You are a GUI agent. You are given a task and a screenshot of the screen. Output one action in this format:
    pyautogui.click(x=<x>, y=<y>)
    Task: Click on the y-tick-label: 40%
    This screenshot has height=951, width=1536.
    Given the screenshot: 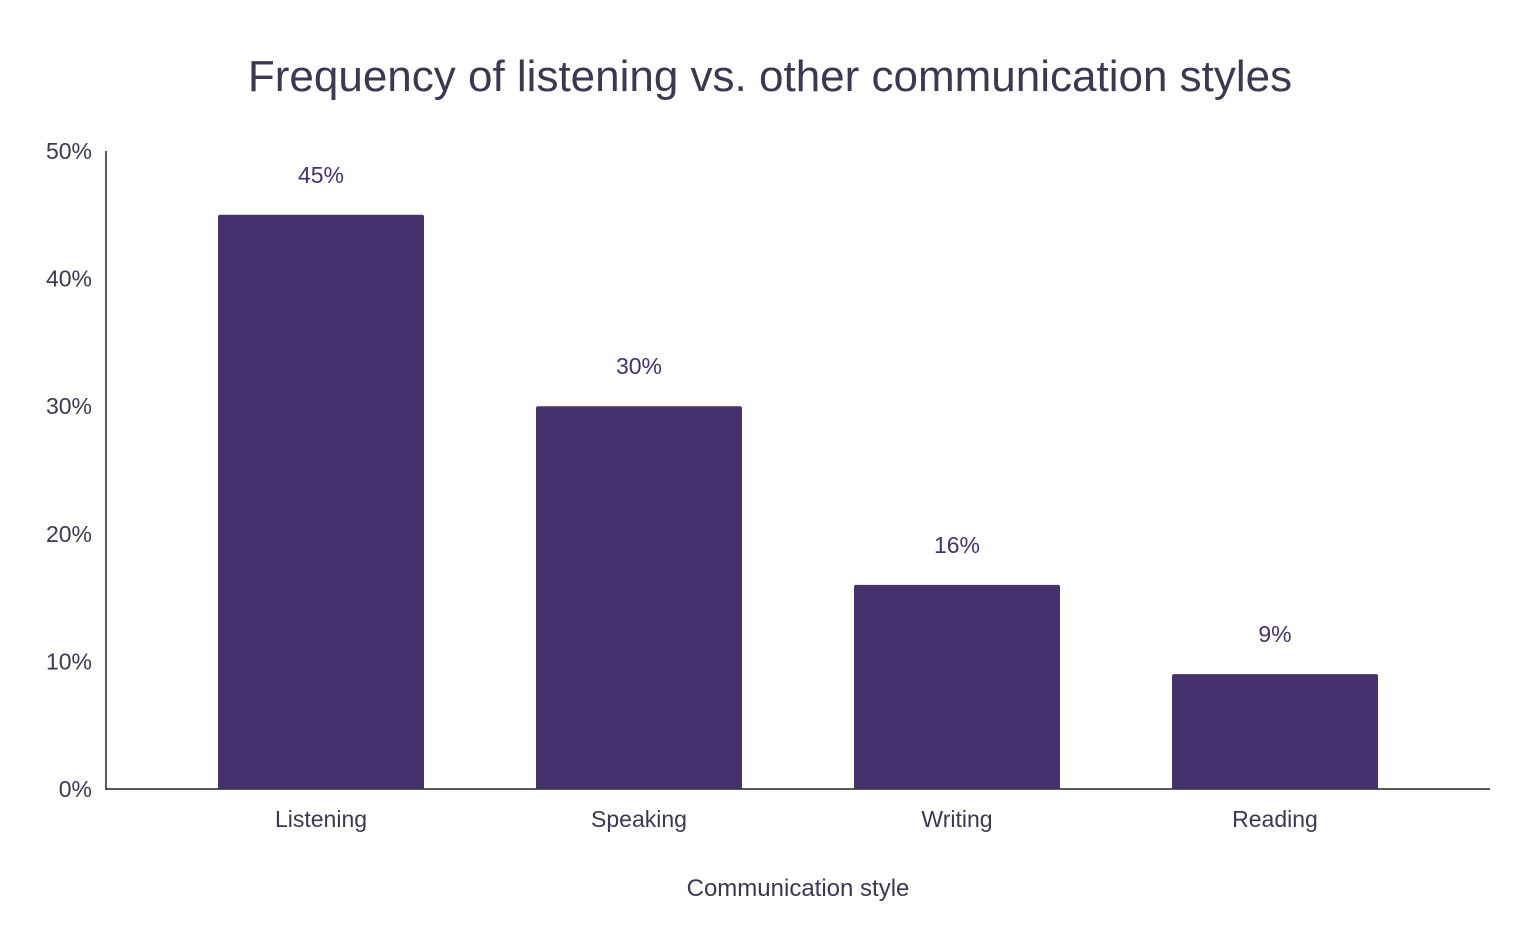 What is the action you would take?
    pyautogui.click(x=69, y=279)
    